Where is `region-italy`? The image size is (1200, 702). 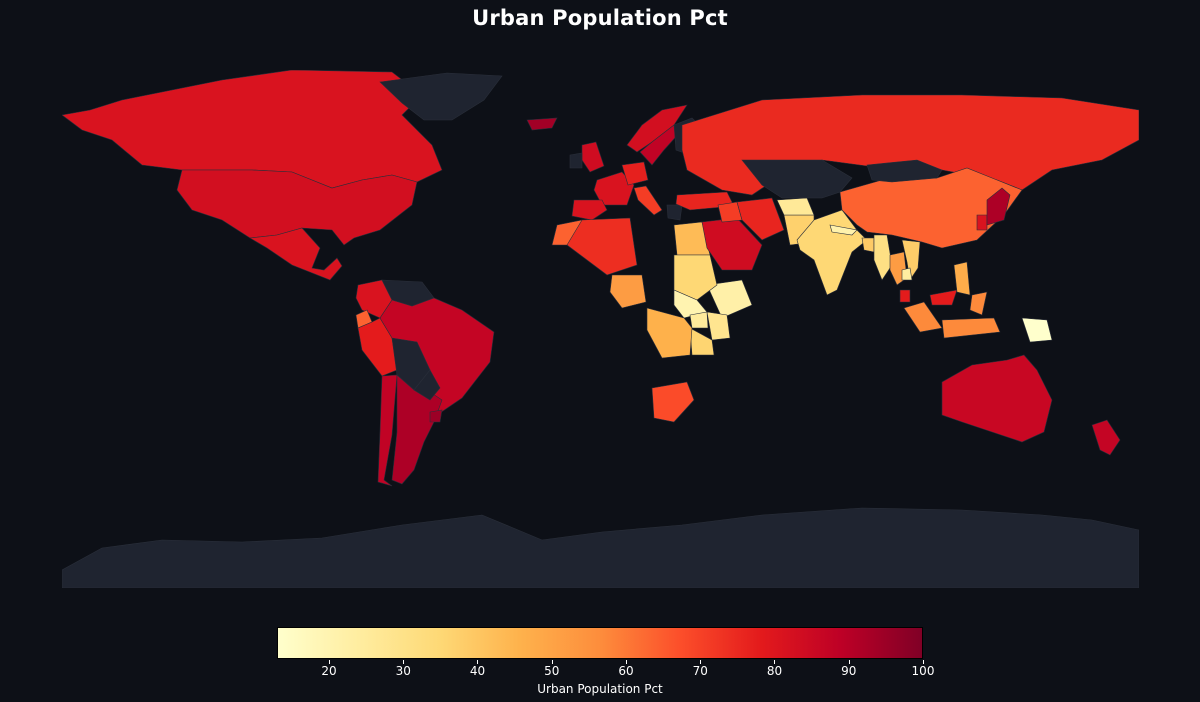
region-italy is located at coordinates (648, 200).